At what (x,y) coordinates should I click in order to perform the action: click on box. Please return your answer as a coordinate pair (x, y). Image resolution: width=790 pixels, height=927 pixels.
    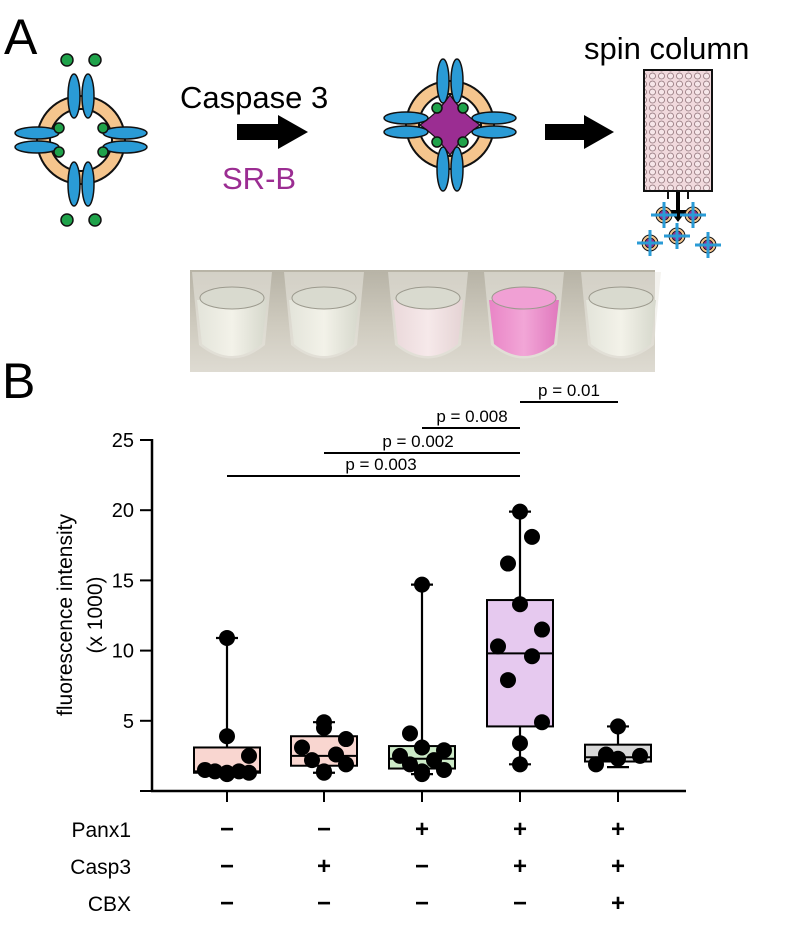
    Looking at the image, I should click on (520, 663).